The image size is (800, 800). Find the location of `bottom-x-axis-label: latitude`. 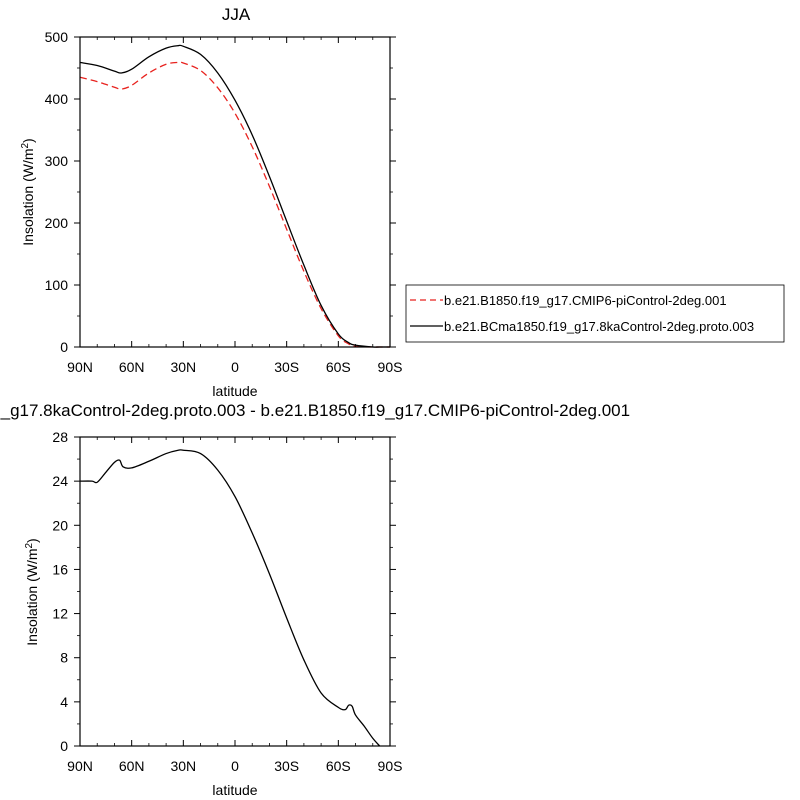

bottom-x-axis-label: latitude is located at coordinates (234, 790).